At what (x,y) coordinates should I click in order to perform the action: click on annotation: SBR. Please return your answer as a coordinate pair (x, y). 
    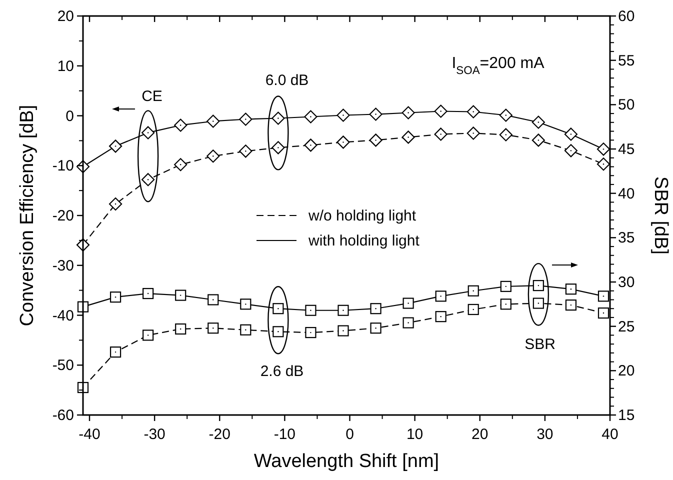
    Looking at the image, I should click on (540, 344).